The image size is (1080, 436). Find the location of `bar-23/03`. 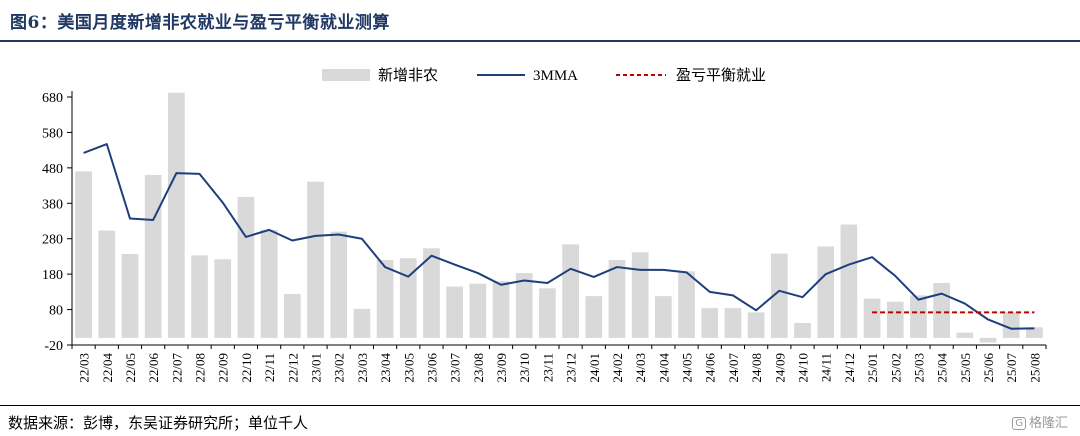

bar-23/03 is located at coordinates (362, 323).